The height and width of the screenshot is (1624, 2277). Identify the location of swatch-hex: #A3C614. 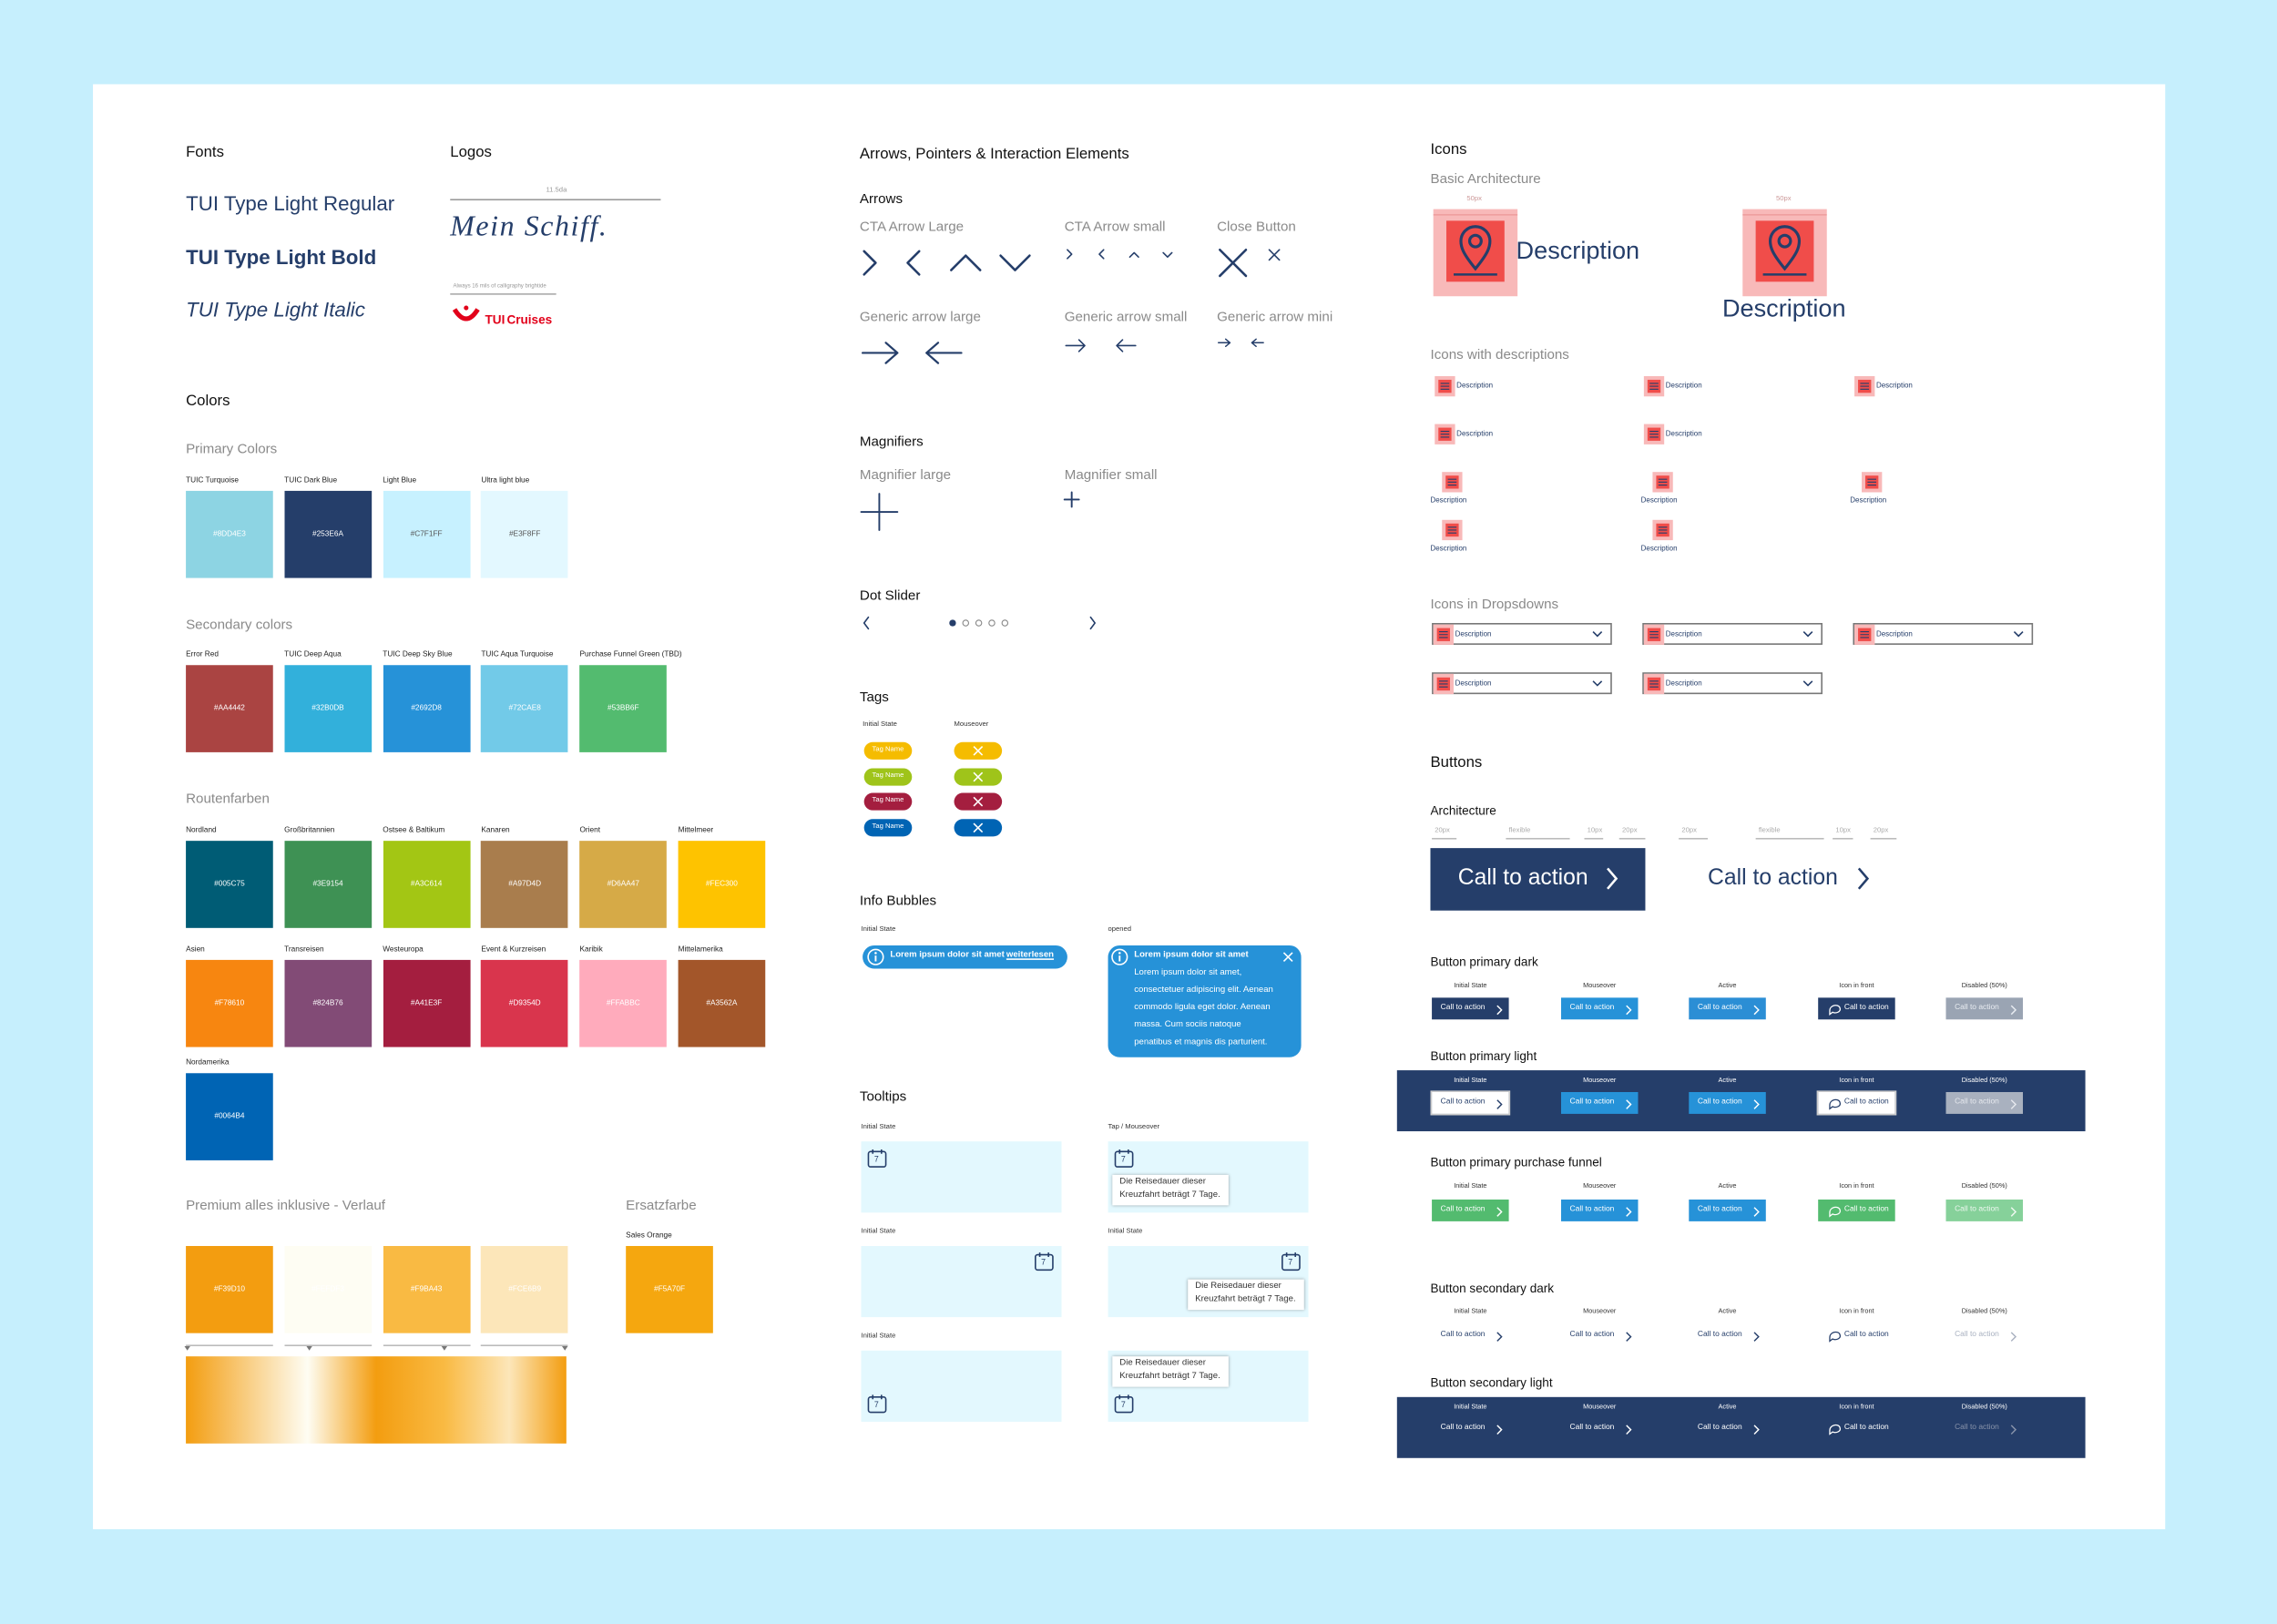
(427, 884).